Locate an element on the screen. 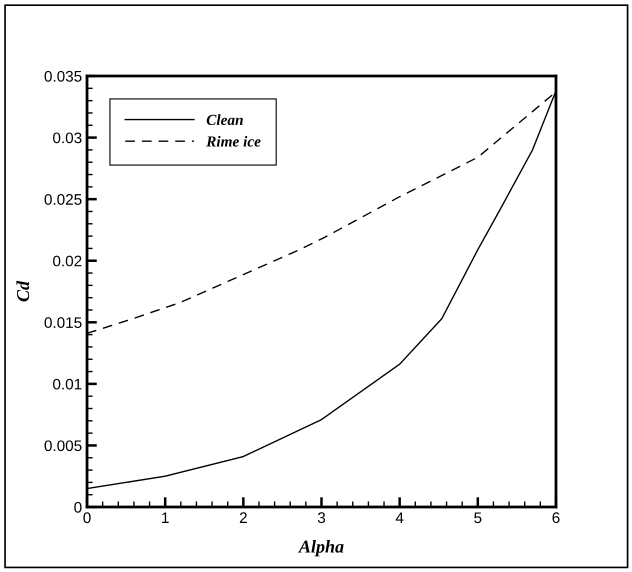 This screenshot has width=632, height=572. x-tick-label: 1 is located at coordinates (165, 517).